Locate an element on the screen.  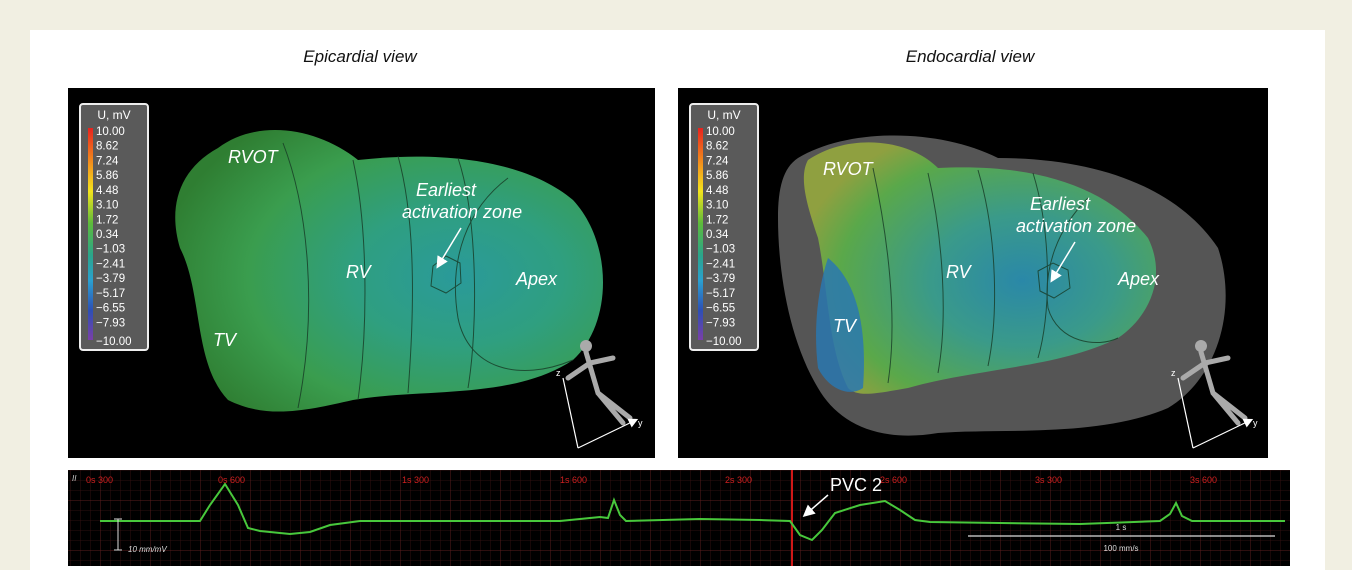
gain-label: 10 mm/mV is located at coordinates (147, 549).